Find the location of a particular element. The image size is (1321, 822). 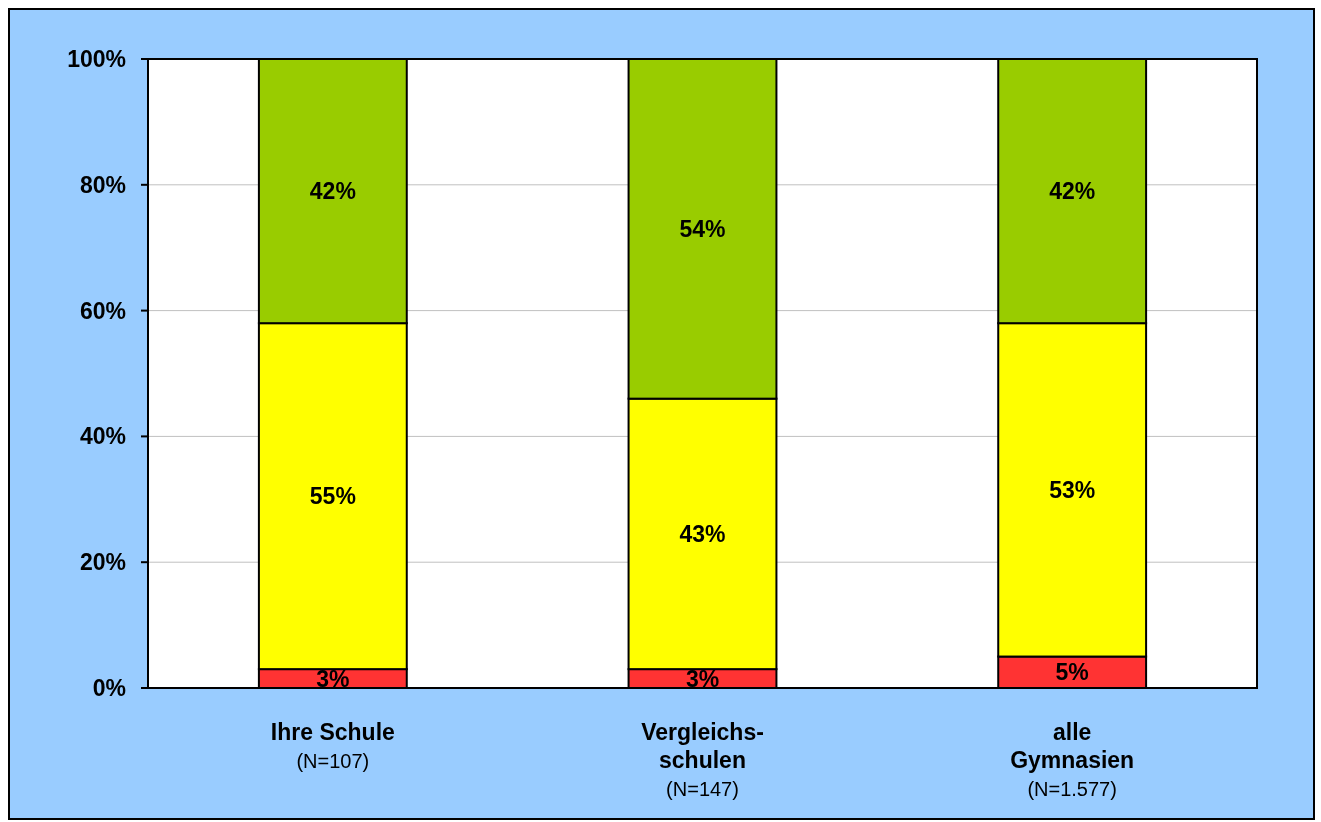

y-tick-label: 40% is located at coordinates (102, 436).